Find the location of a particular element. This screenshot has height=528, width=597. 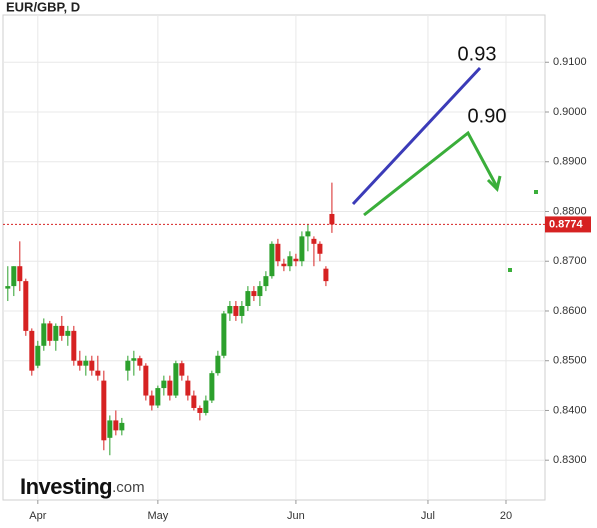

current-price-label: 0.8774 is located at coordinates (566, 224).